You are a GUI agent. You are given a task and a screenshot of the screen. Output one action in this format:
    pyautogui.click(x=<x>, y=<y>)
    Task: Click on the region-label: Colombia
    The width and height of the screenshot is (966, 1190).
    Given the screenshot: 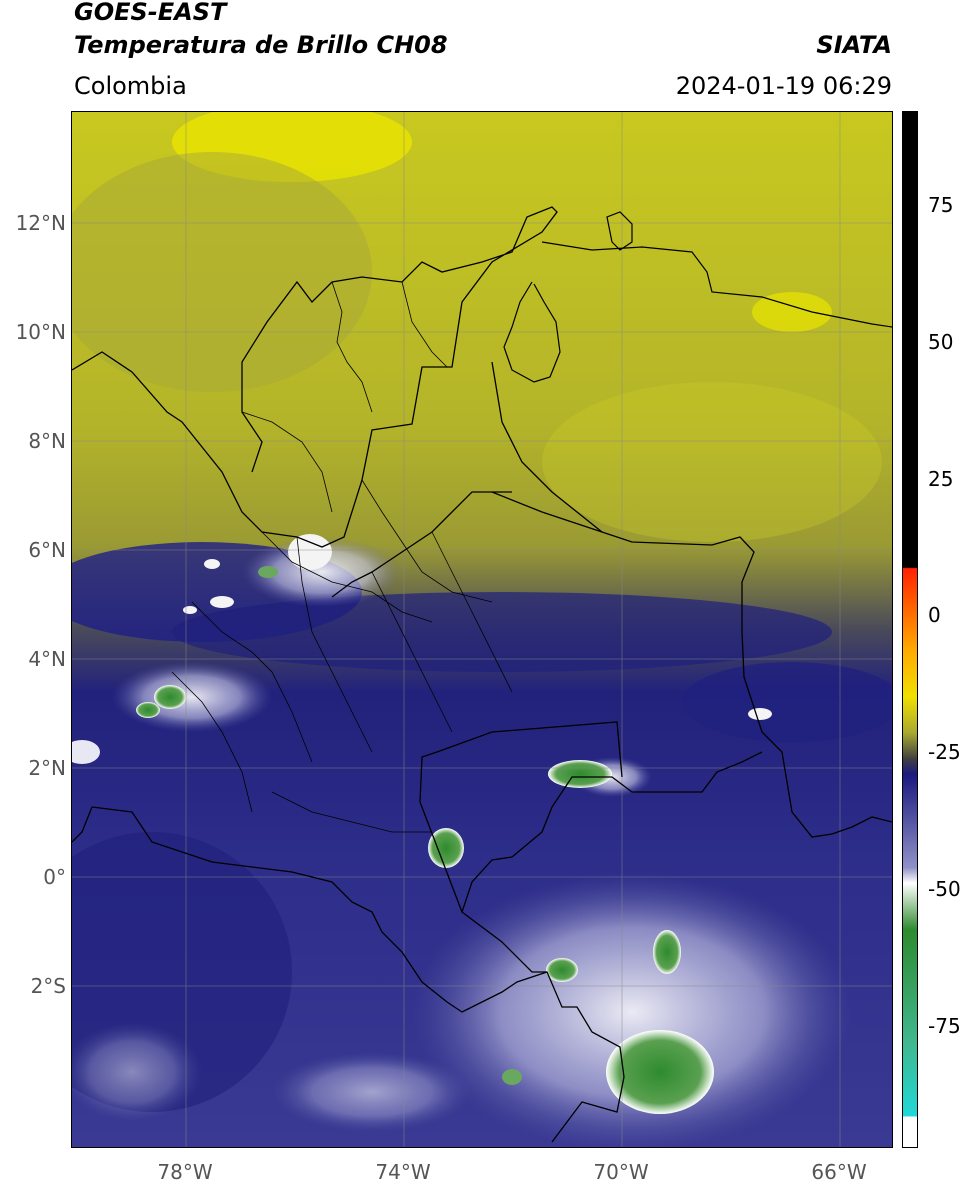 What is the action you would take?
    pyautogui.click(x=130, y=86)
    